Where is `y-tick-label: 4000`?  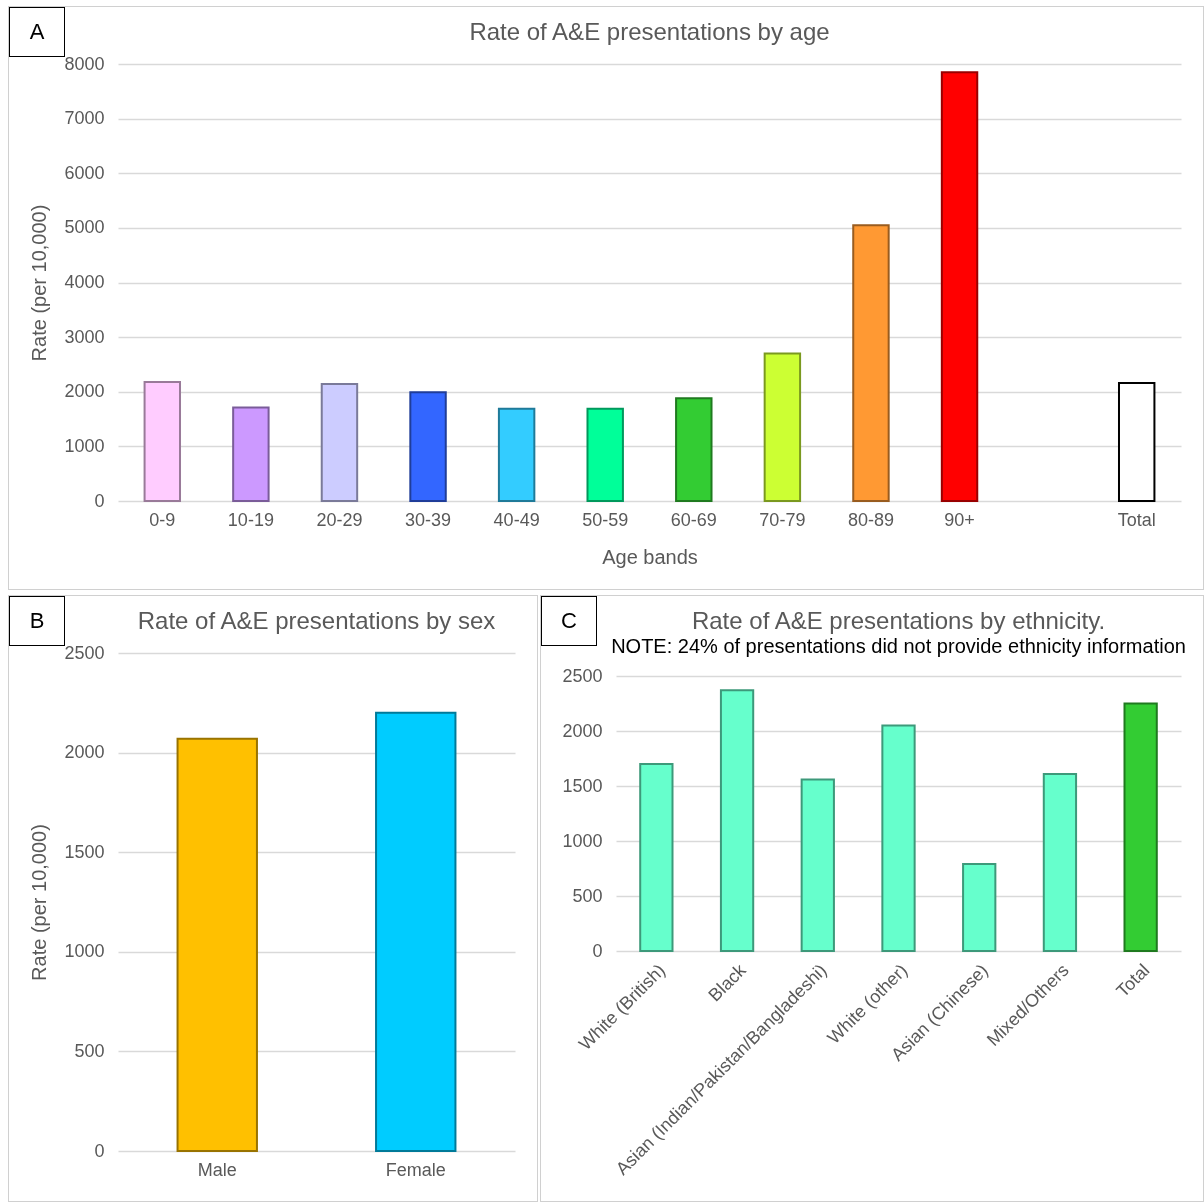 y-tick-label: 4000 is located at coordinates (84, 282).